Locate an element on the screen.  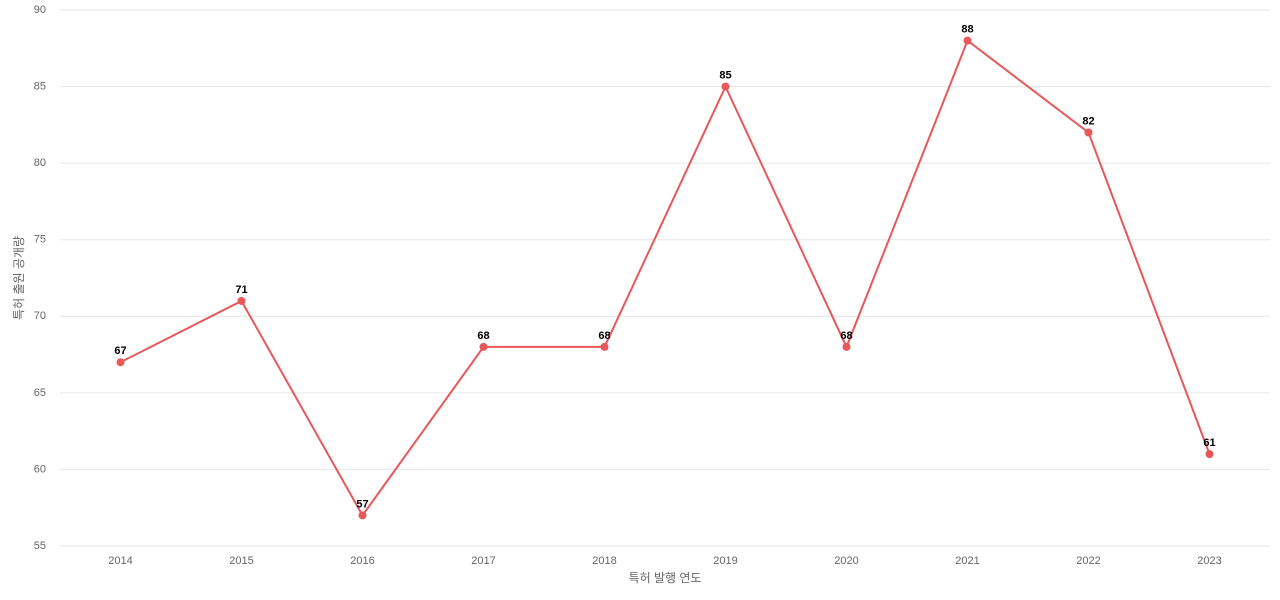
y-axis-title: 특허 출원 공개량 is located at coordinates (19, 278).